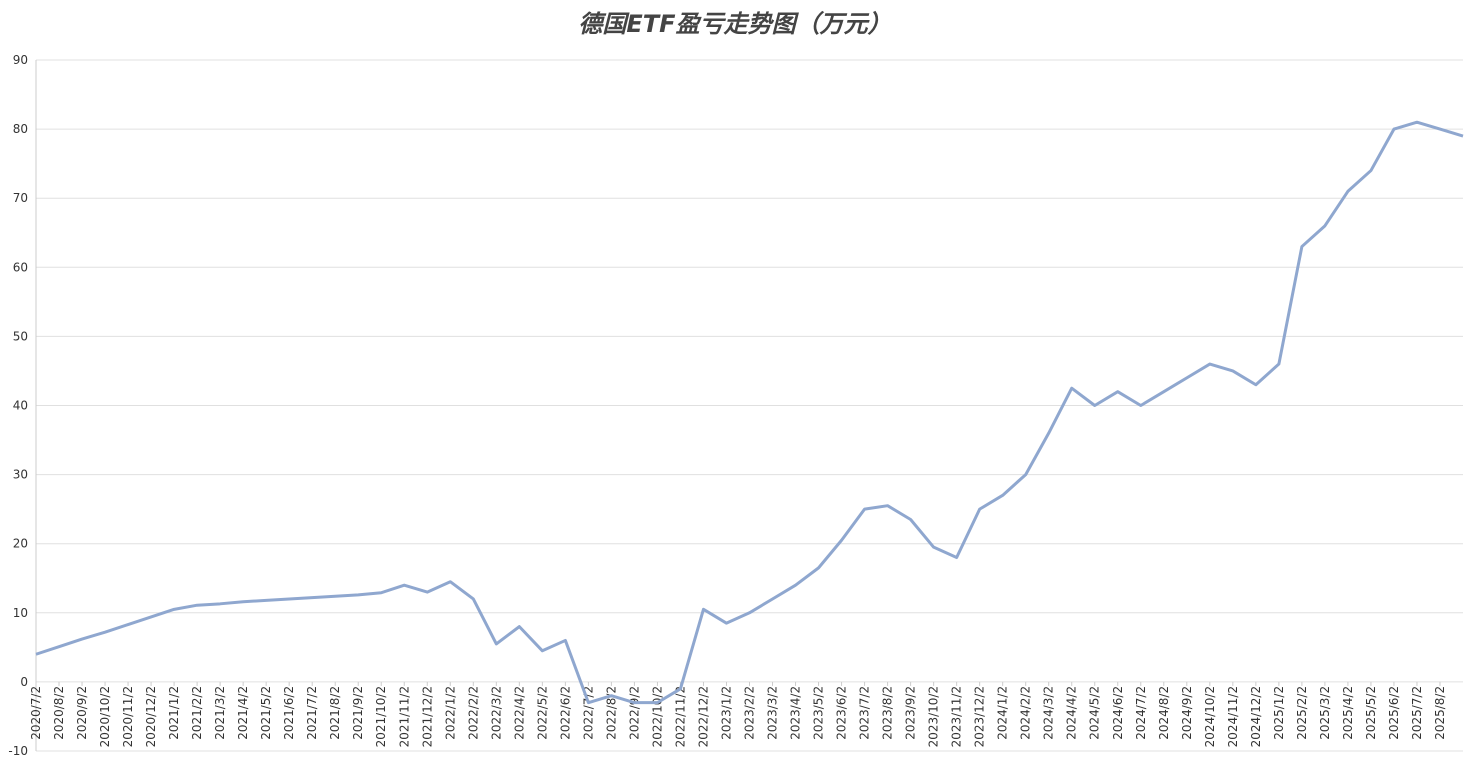  I want to click on x-tick-label: 2021/8/2, so click(335, 713).